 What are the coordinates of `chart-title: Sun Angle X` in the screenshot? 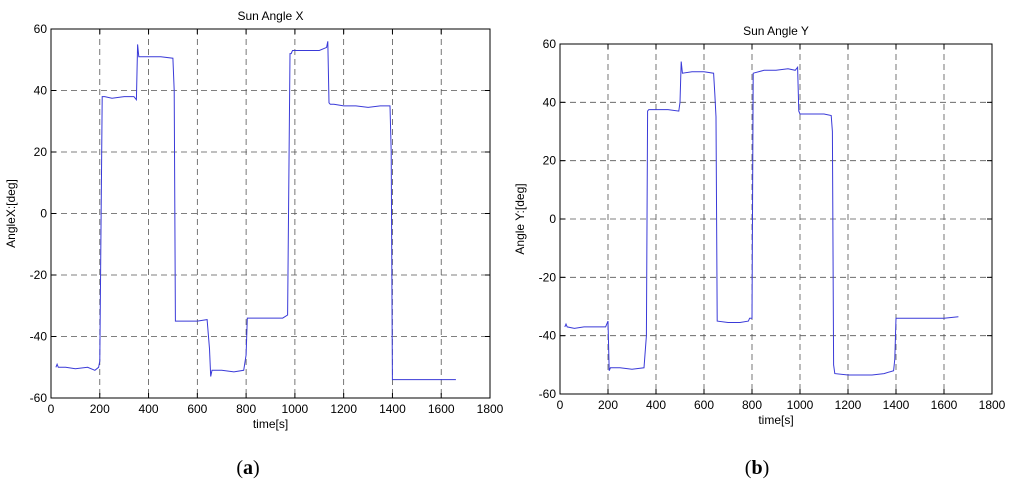 It's located at (270, 16).